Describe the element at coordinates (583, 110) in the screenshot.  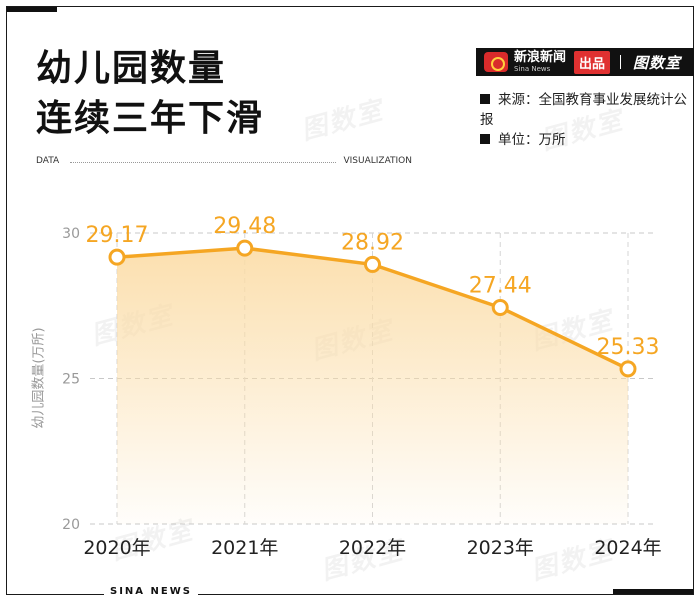
I see `source-text: 来源：全国教育事业发展统计公报` at that location.